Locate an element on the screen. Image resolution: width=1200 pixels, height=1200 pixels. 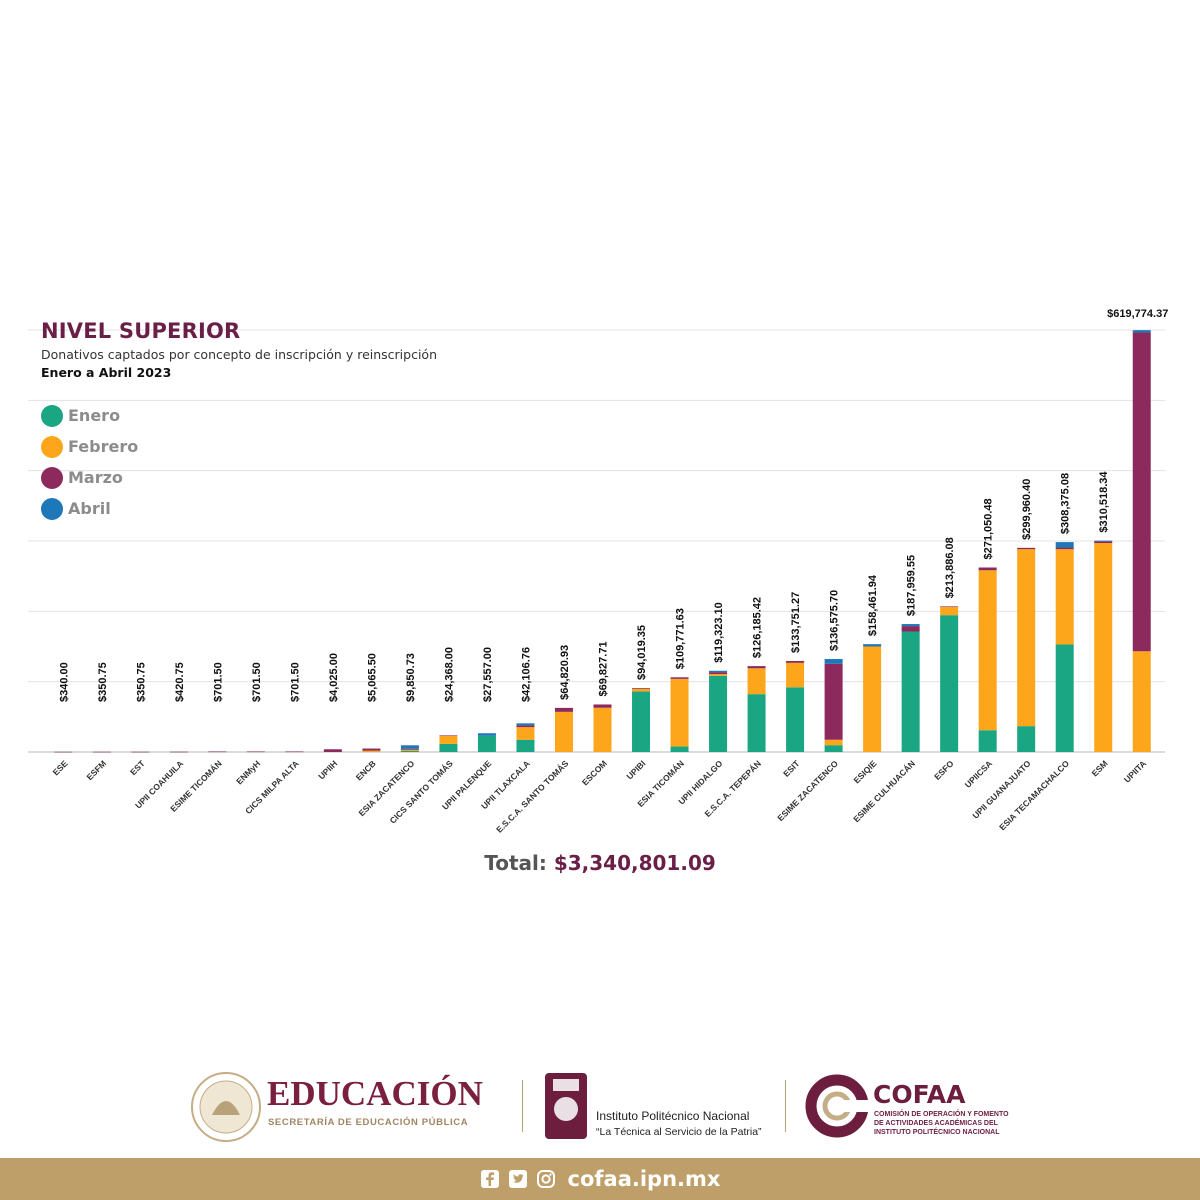
bar-total-label: $9,850.73 is located at coordinates (411, 677).